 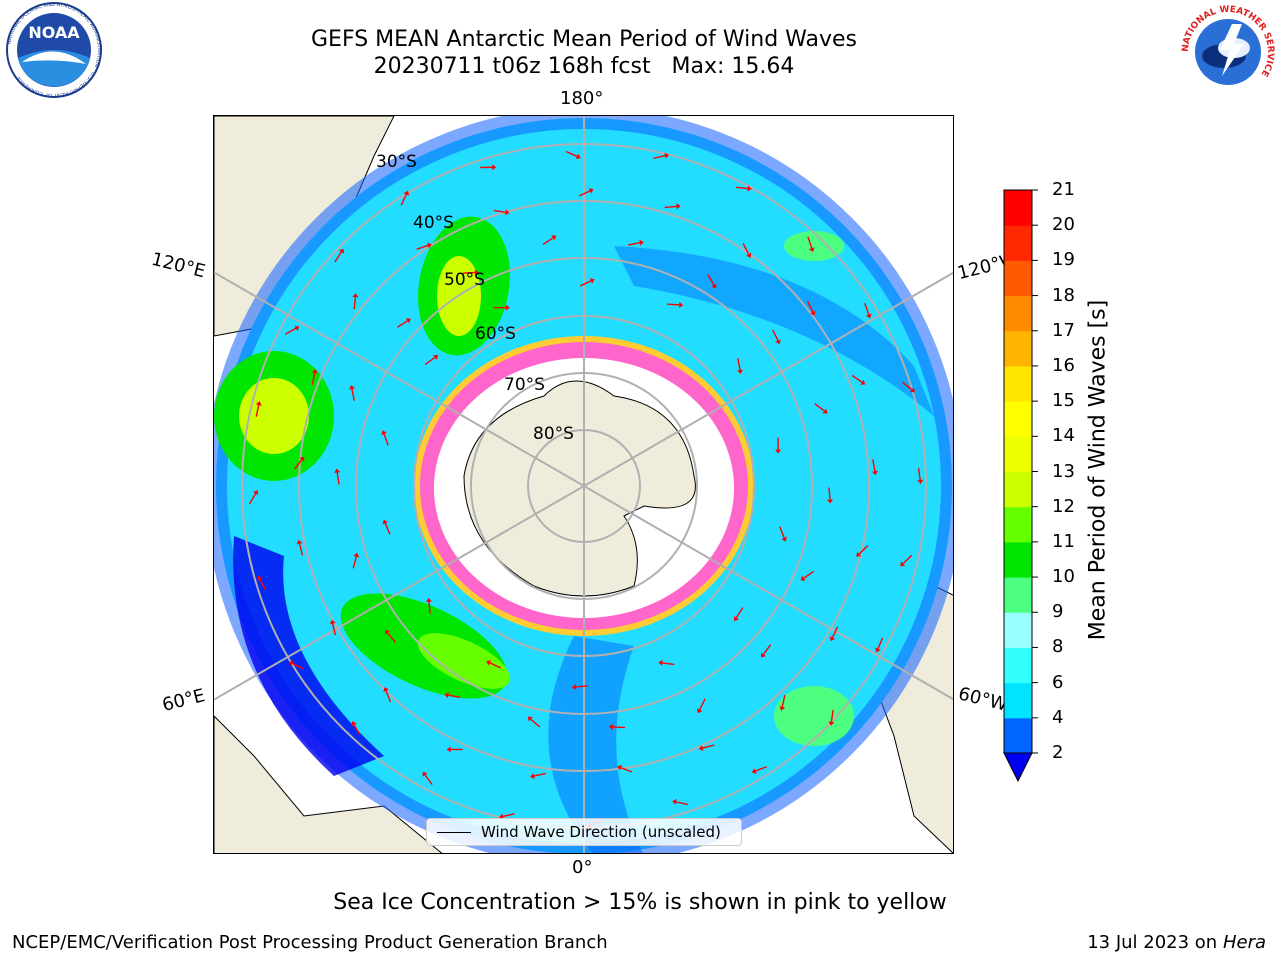 I want to click on lat-label-80s: 80°S, so click(x=553, y=434).